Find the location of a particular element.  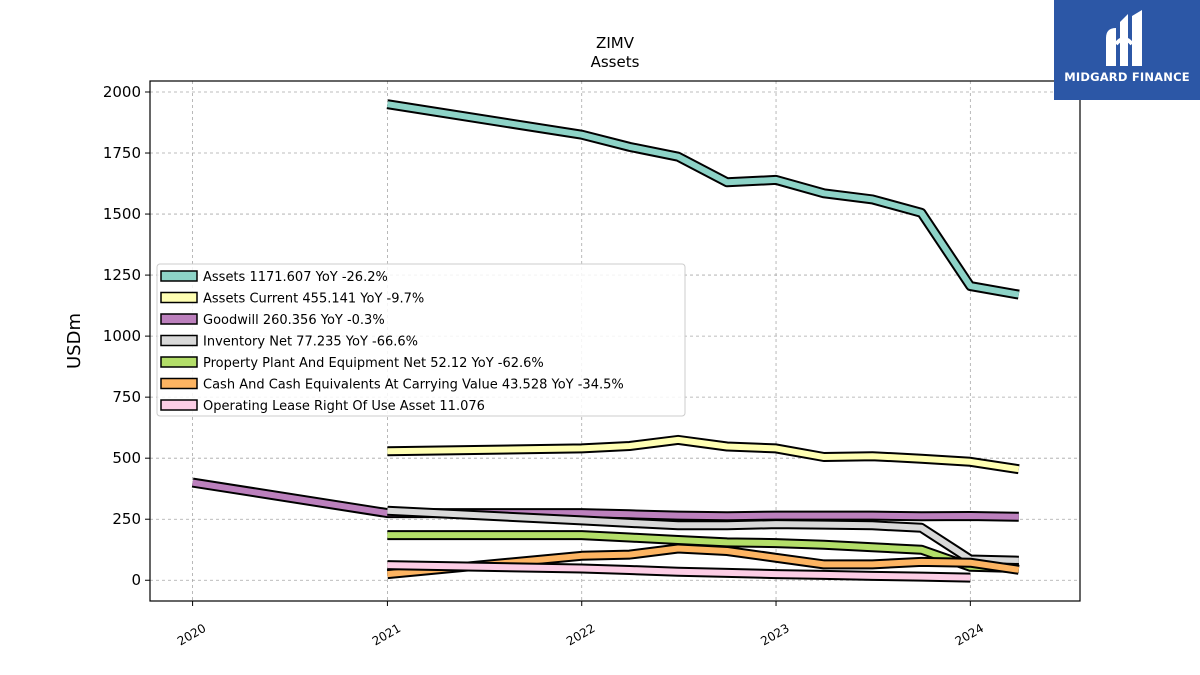

x-ticks: 2020 2021 2022 2023 2024 is located at coordinates (580, 624).